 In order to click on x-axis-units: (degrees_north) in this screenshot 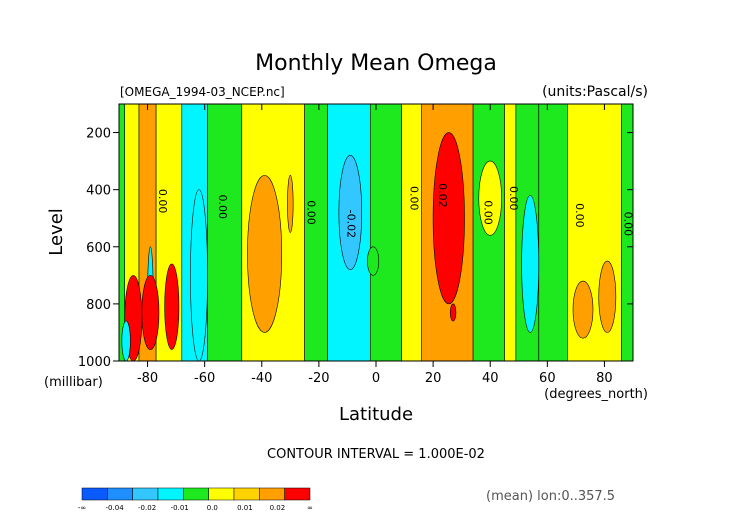, I will do `click(596, 394)`.